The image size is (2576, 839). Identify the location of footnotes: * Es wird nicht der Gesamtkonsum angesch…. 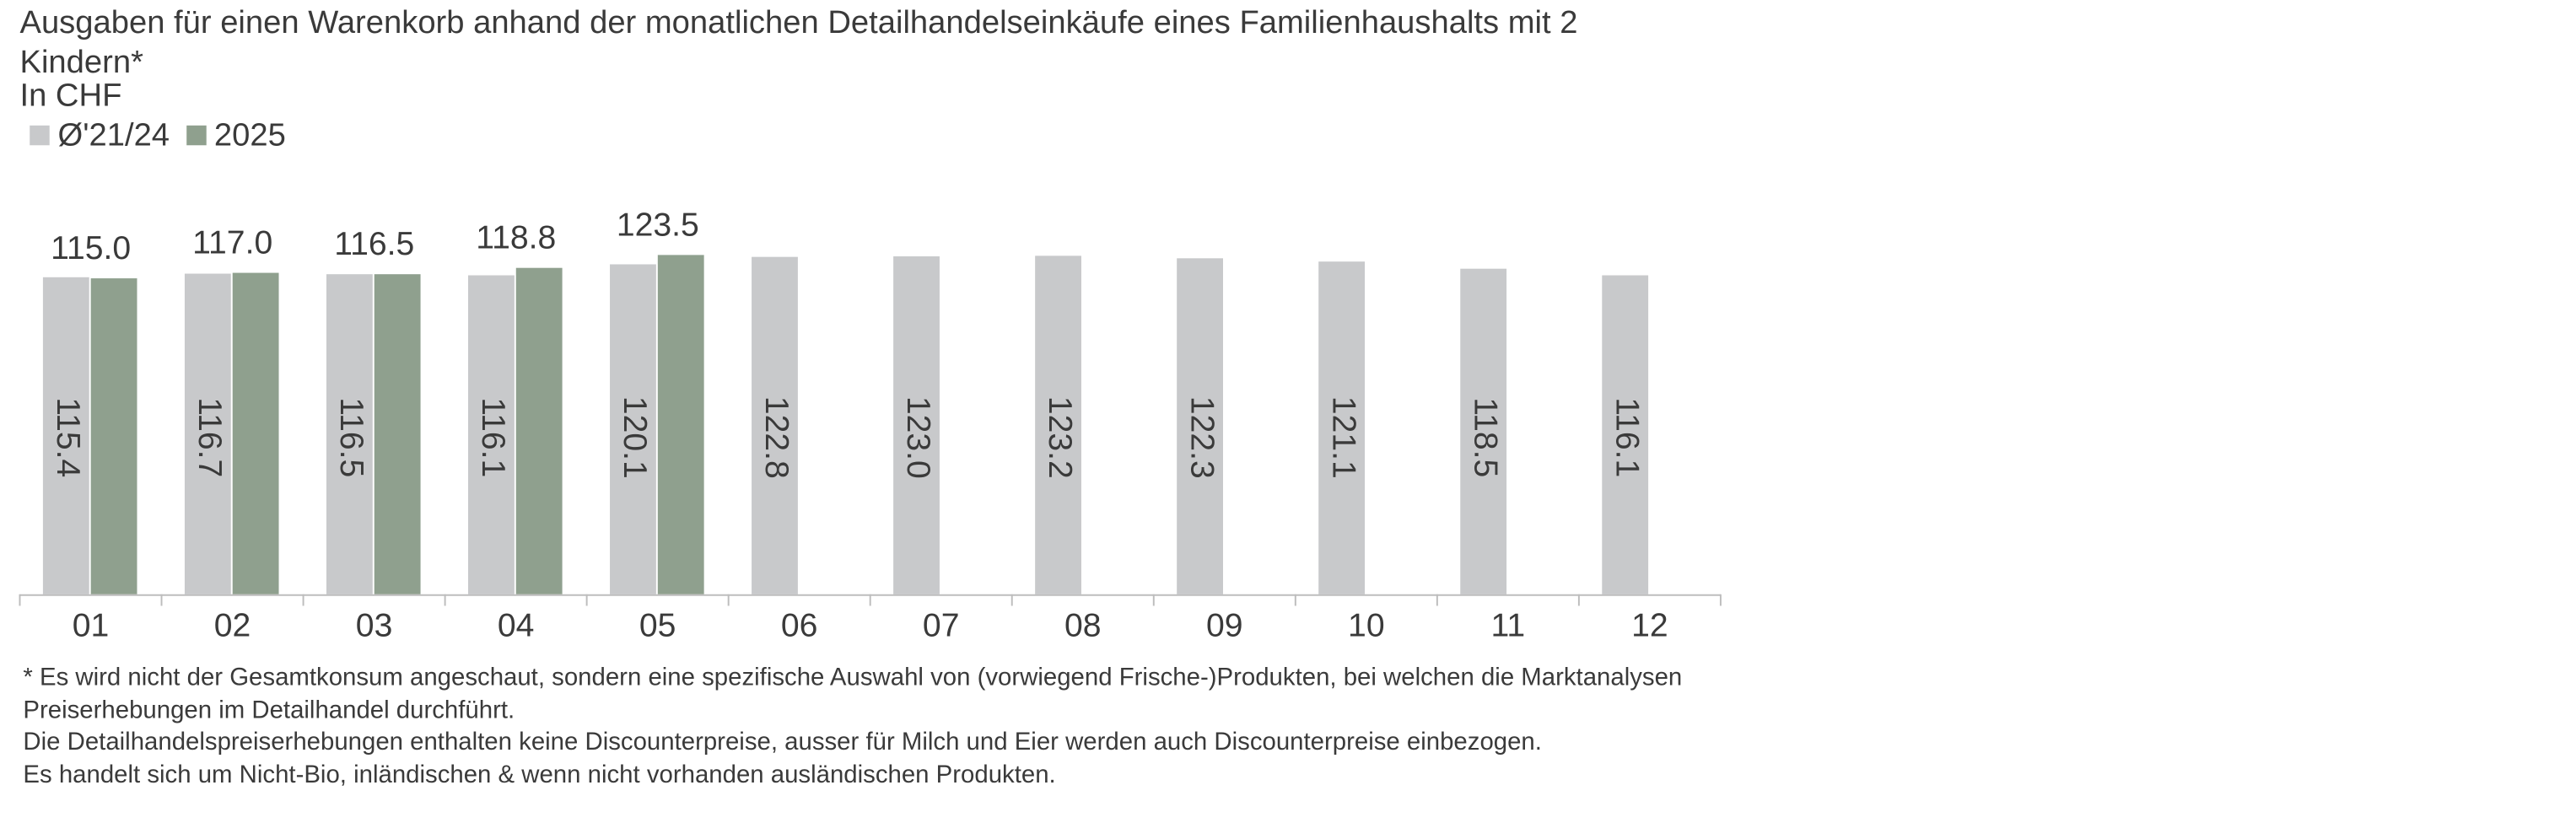
(881, 726).